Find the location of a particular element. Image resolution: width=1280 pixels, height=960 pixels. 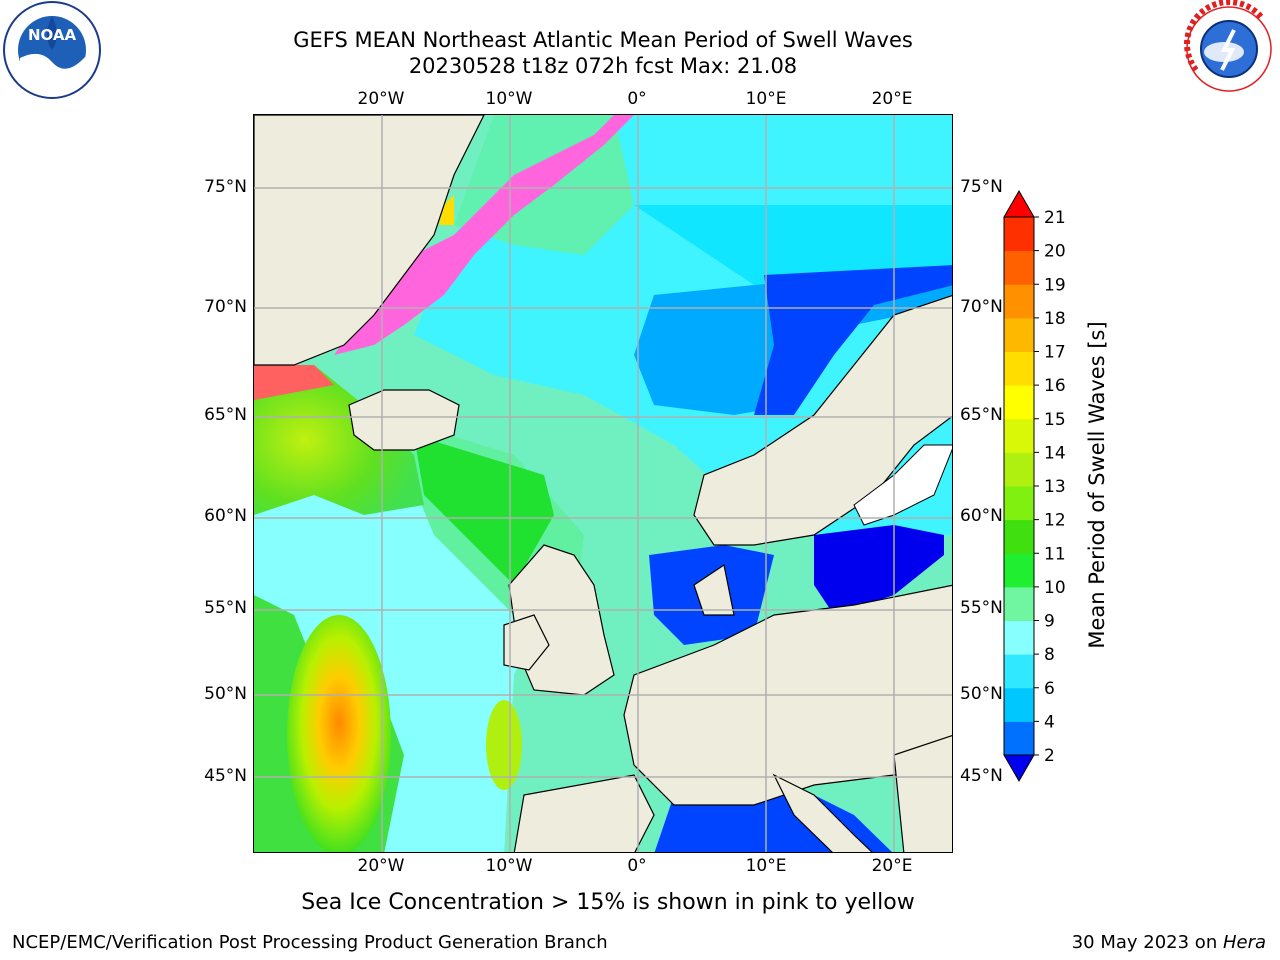

colorbar-segments is located at coordinates (1019, 486).